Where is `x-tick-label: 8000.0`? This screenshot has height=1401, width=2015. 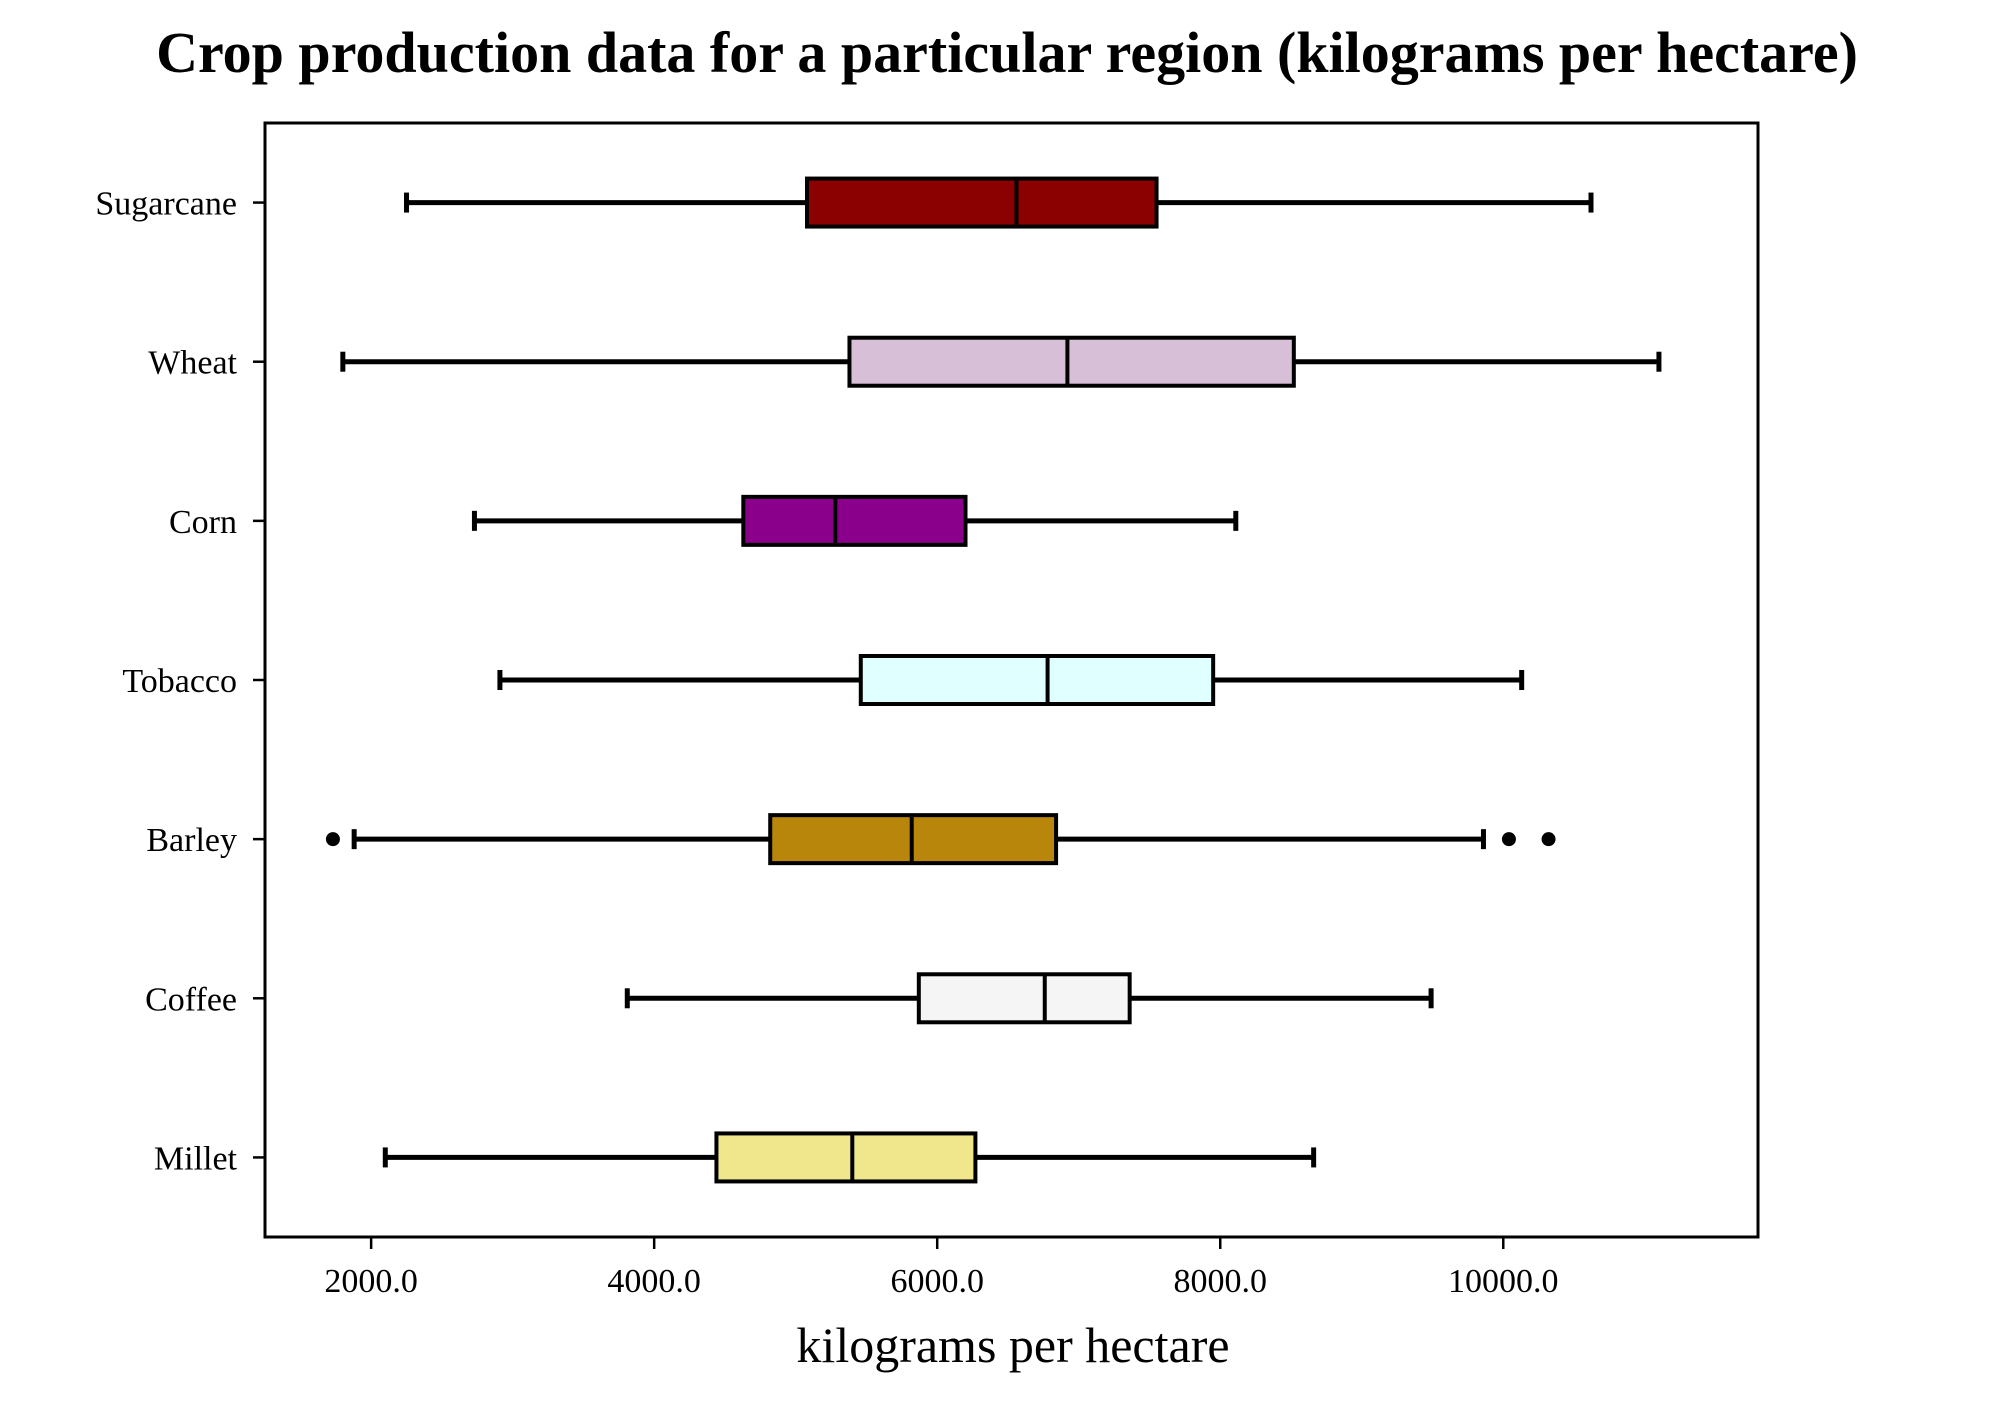 x-tick-label: 8000.0 is located at coordinates (1220, 1281).